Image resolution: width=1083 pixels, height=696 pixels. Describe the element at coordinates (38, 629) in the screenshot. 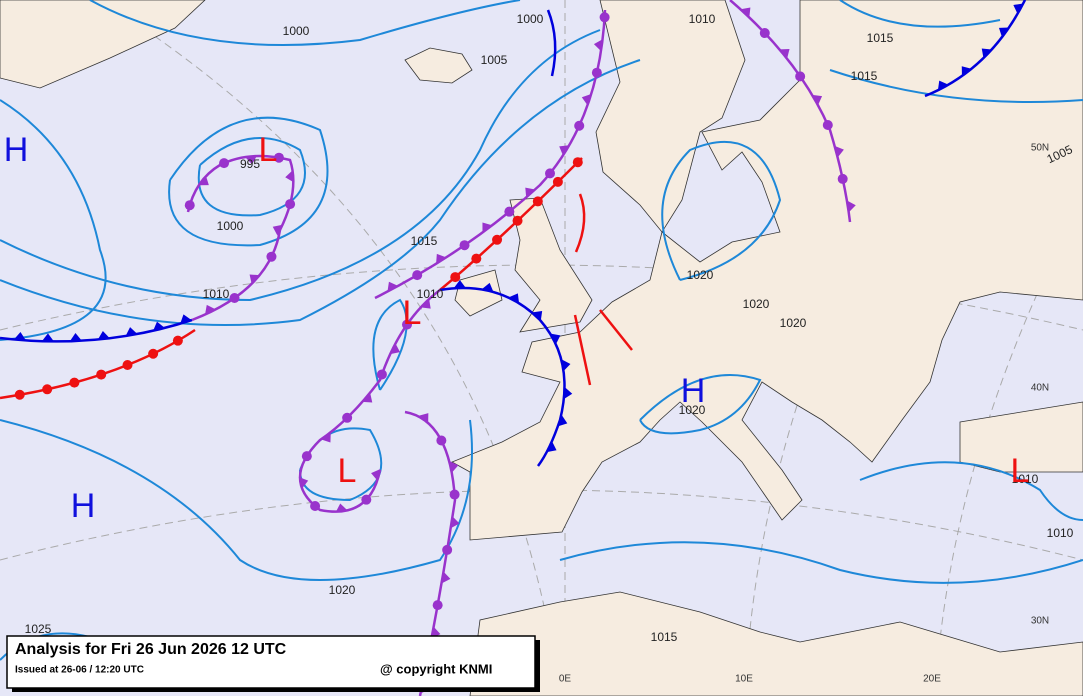

I see `pressure-label: 1025` at that location.